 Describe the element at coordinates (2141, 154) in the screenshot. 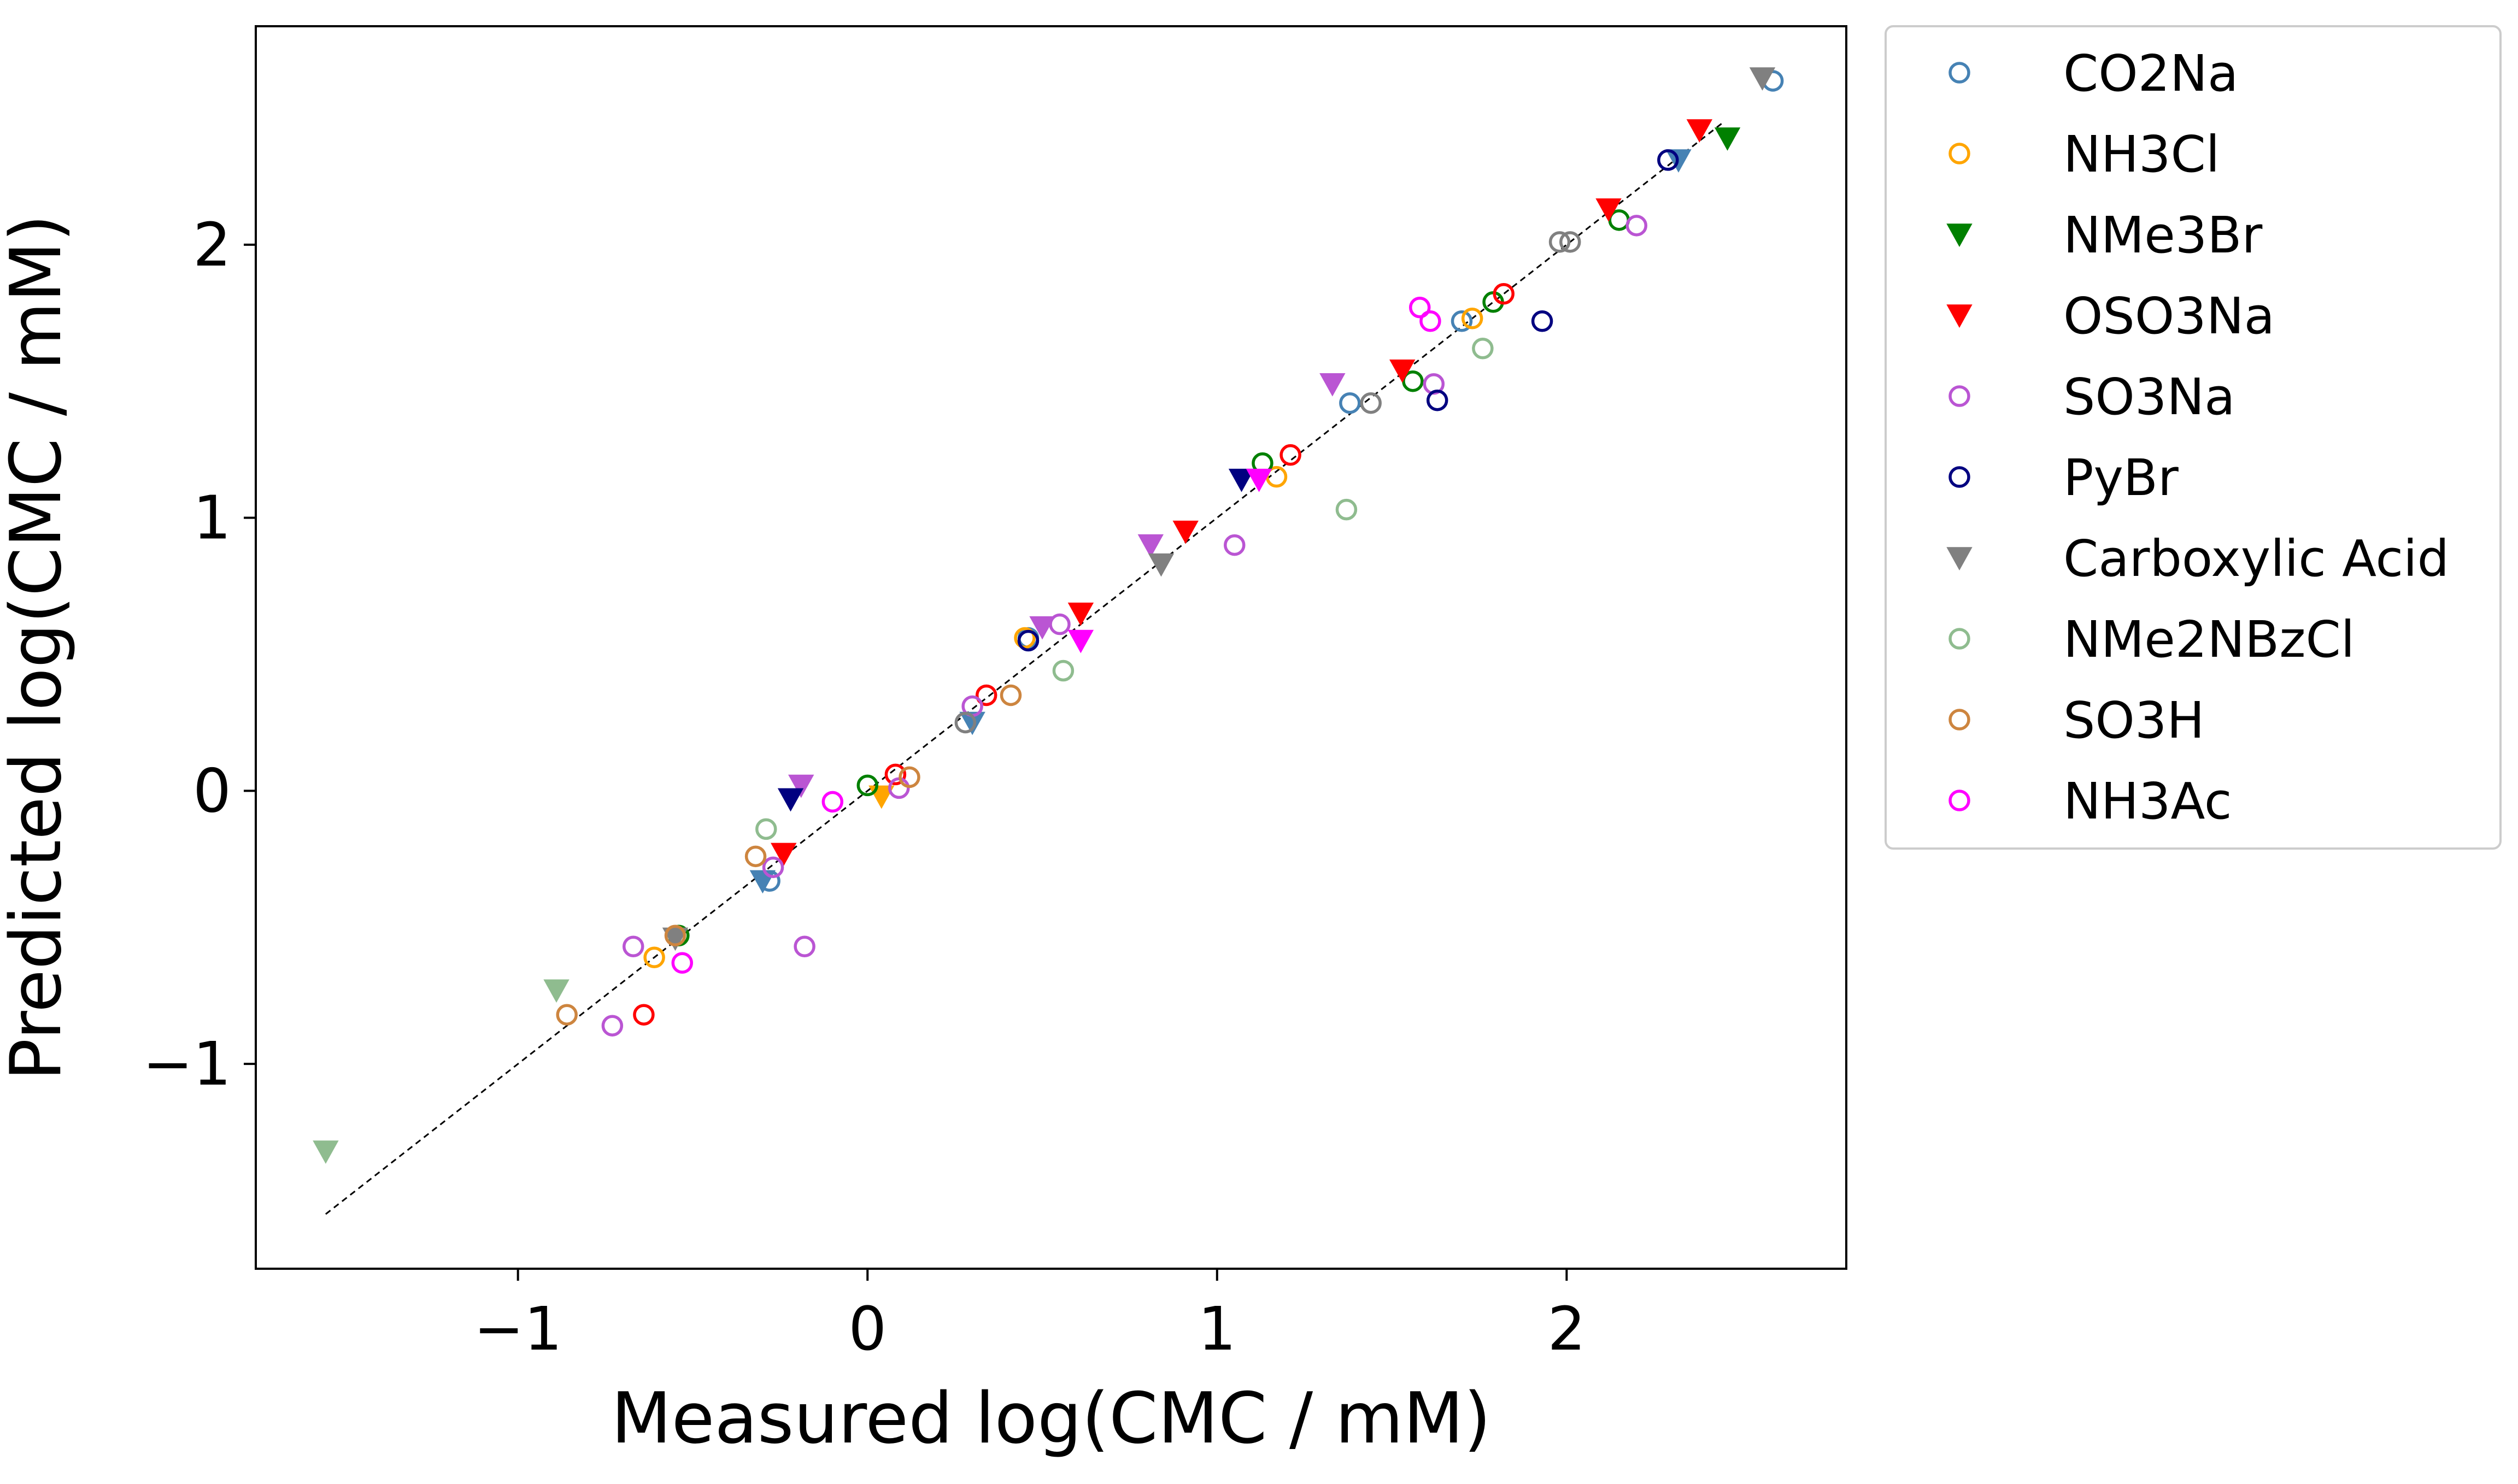

I see `legend-label: NH3Cl` at that location.